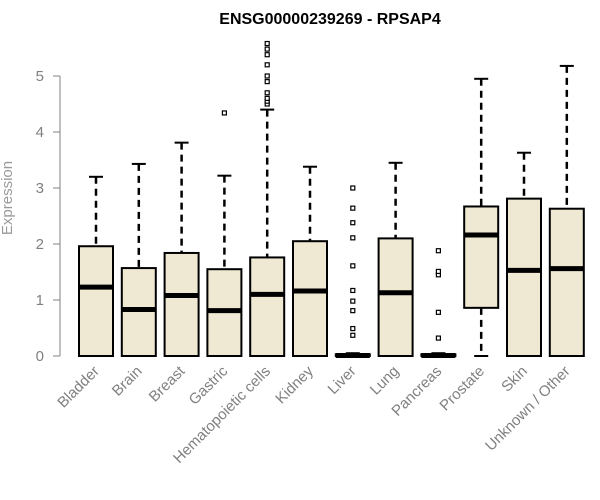 This screenshot has height=500, width=600. What do you see at coordinates (40, 76) in the screenshot?
I see `y-tick-label: 5` at bounding box center [40, 76].